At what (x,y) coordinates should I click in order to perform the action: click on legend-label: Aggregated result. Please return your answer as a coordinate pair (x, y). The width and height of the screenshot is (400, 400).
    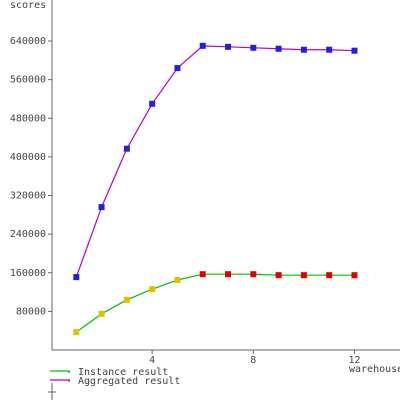
    Looking at the image, I should click on (129, 381).